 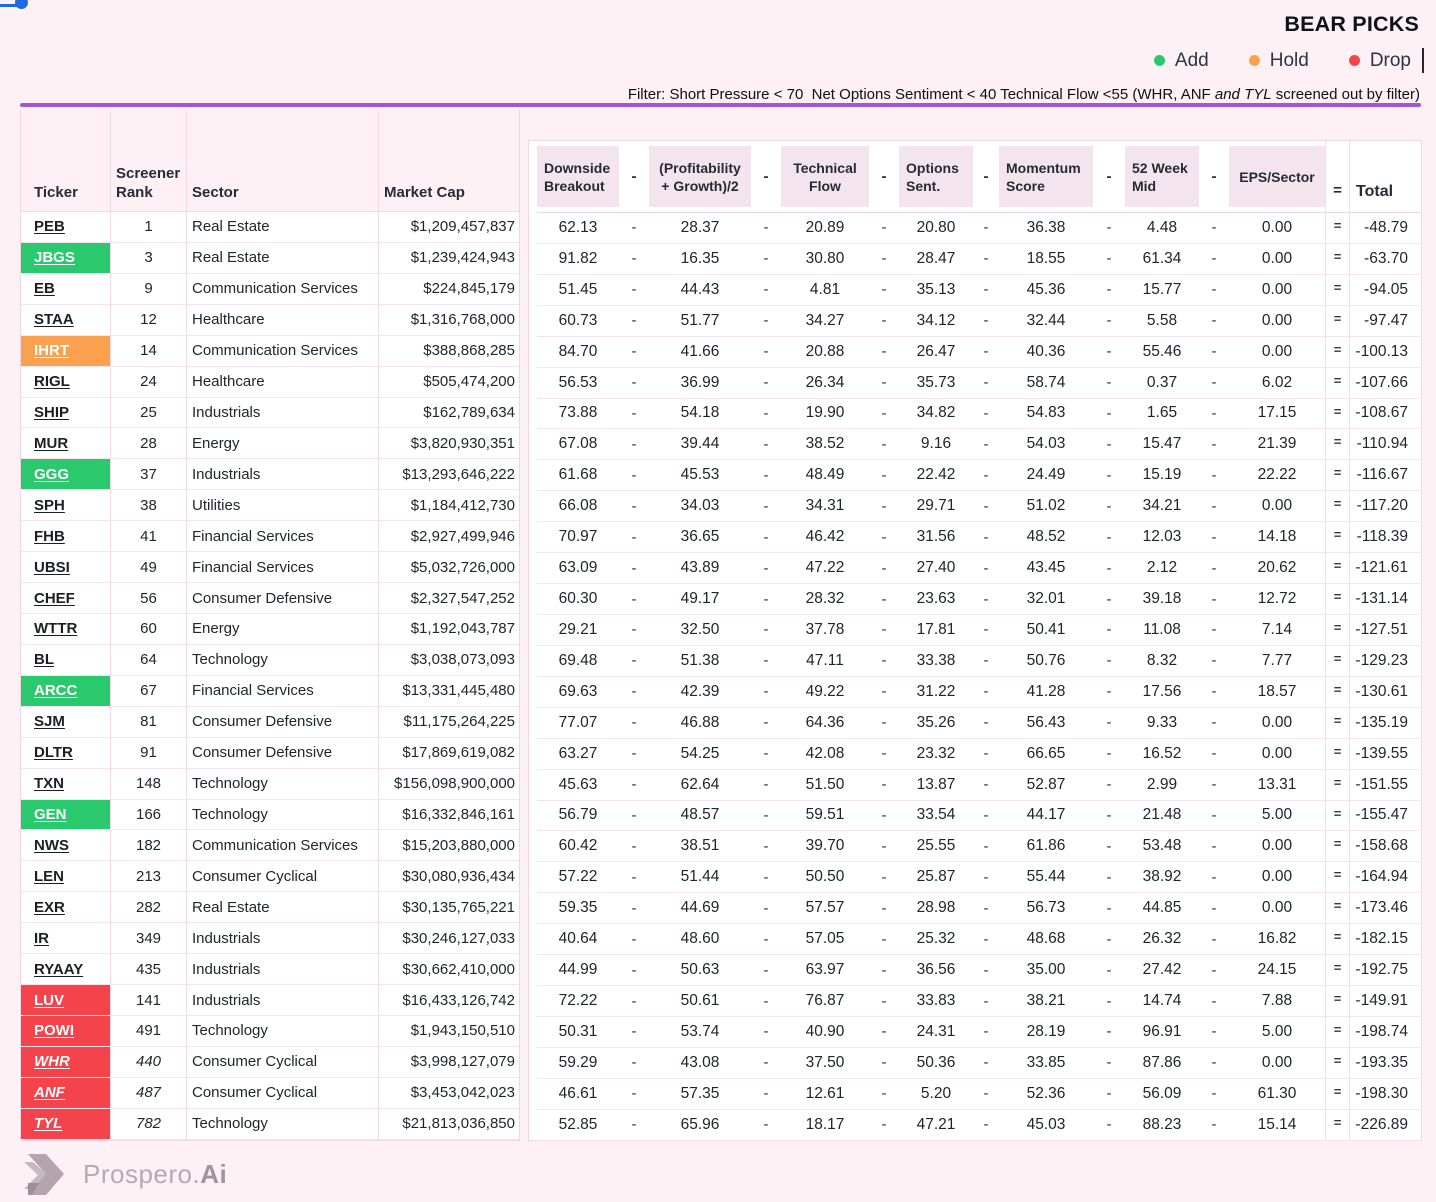 I want to click on ticker-cell: GGG, so click(x=66, y=475).